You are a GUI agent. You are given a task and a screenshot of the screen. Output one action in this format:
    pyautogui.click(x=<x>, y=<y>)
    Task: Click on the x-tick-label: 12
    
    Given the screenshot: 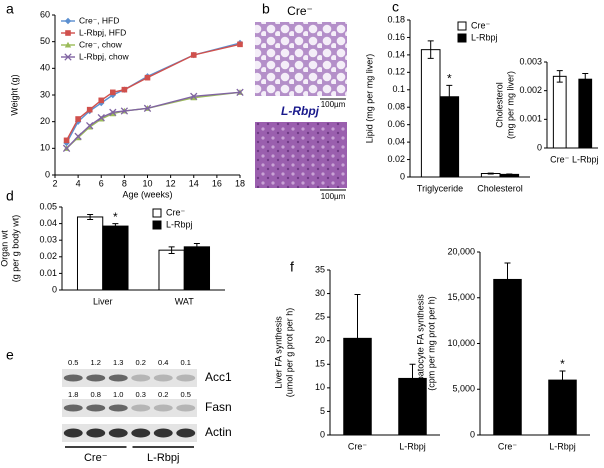 What is the action you would take?
    pyautogui.click(x=171, y=183)
    